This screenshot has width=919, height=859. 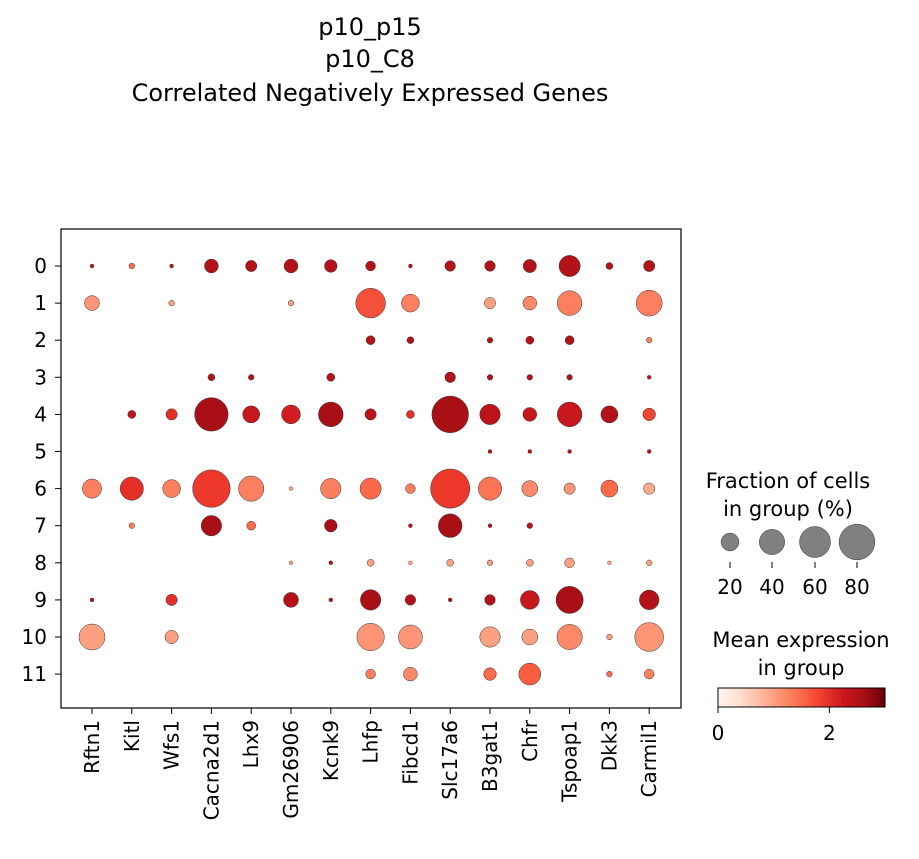 What do you see at coordinates (370, 27) in the screenshot?
I see `chart-title-line-1: p10_p15` at bounding box center [370, 27].